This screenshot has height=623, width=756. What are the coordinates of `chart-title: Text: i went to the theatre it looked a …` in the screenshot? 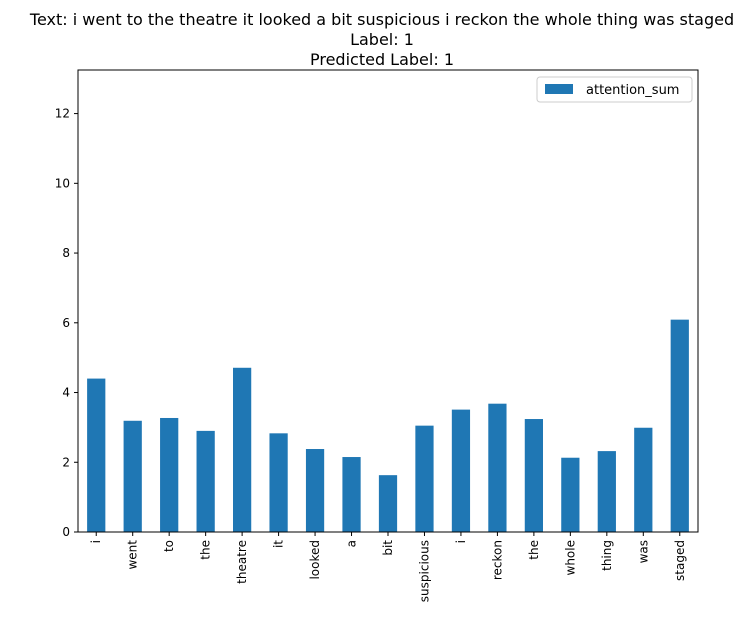 It's located at (381, 39).